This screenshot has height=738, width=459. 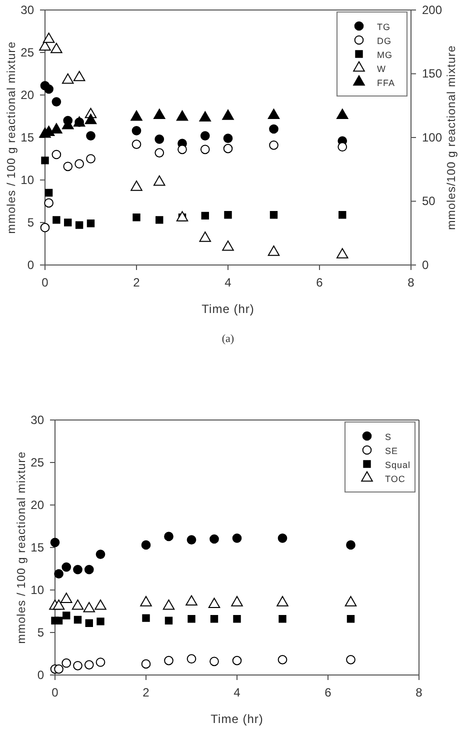 What do you see at coordinates (27, 95) in the screenshot?
I see `y-tick-label: 20` at bounding box center [27, 95].